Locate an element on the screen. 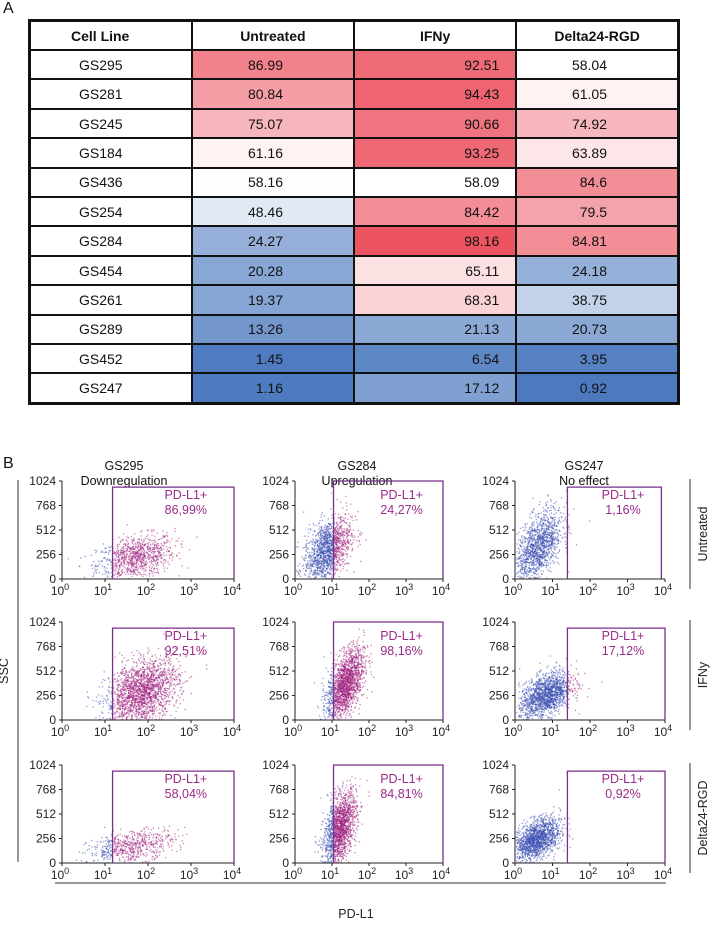 The width and height of the screenshot is (718, 925). heatmap-cell: 68.31 is located at coordinates (435, 300).